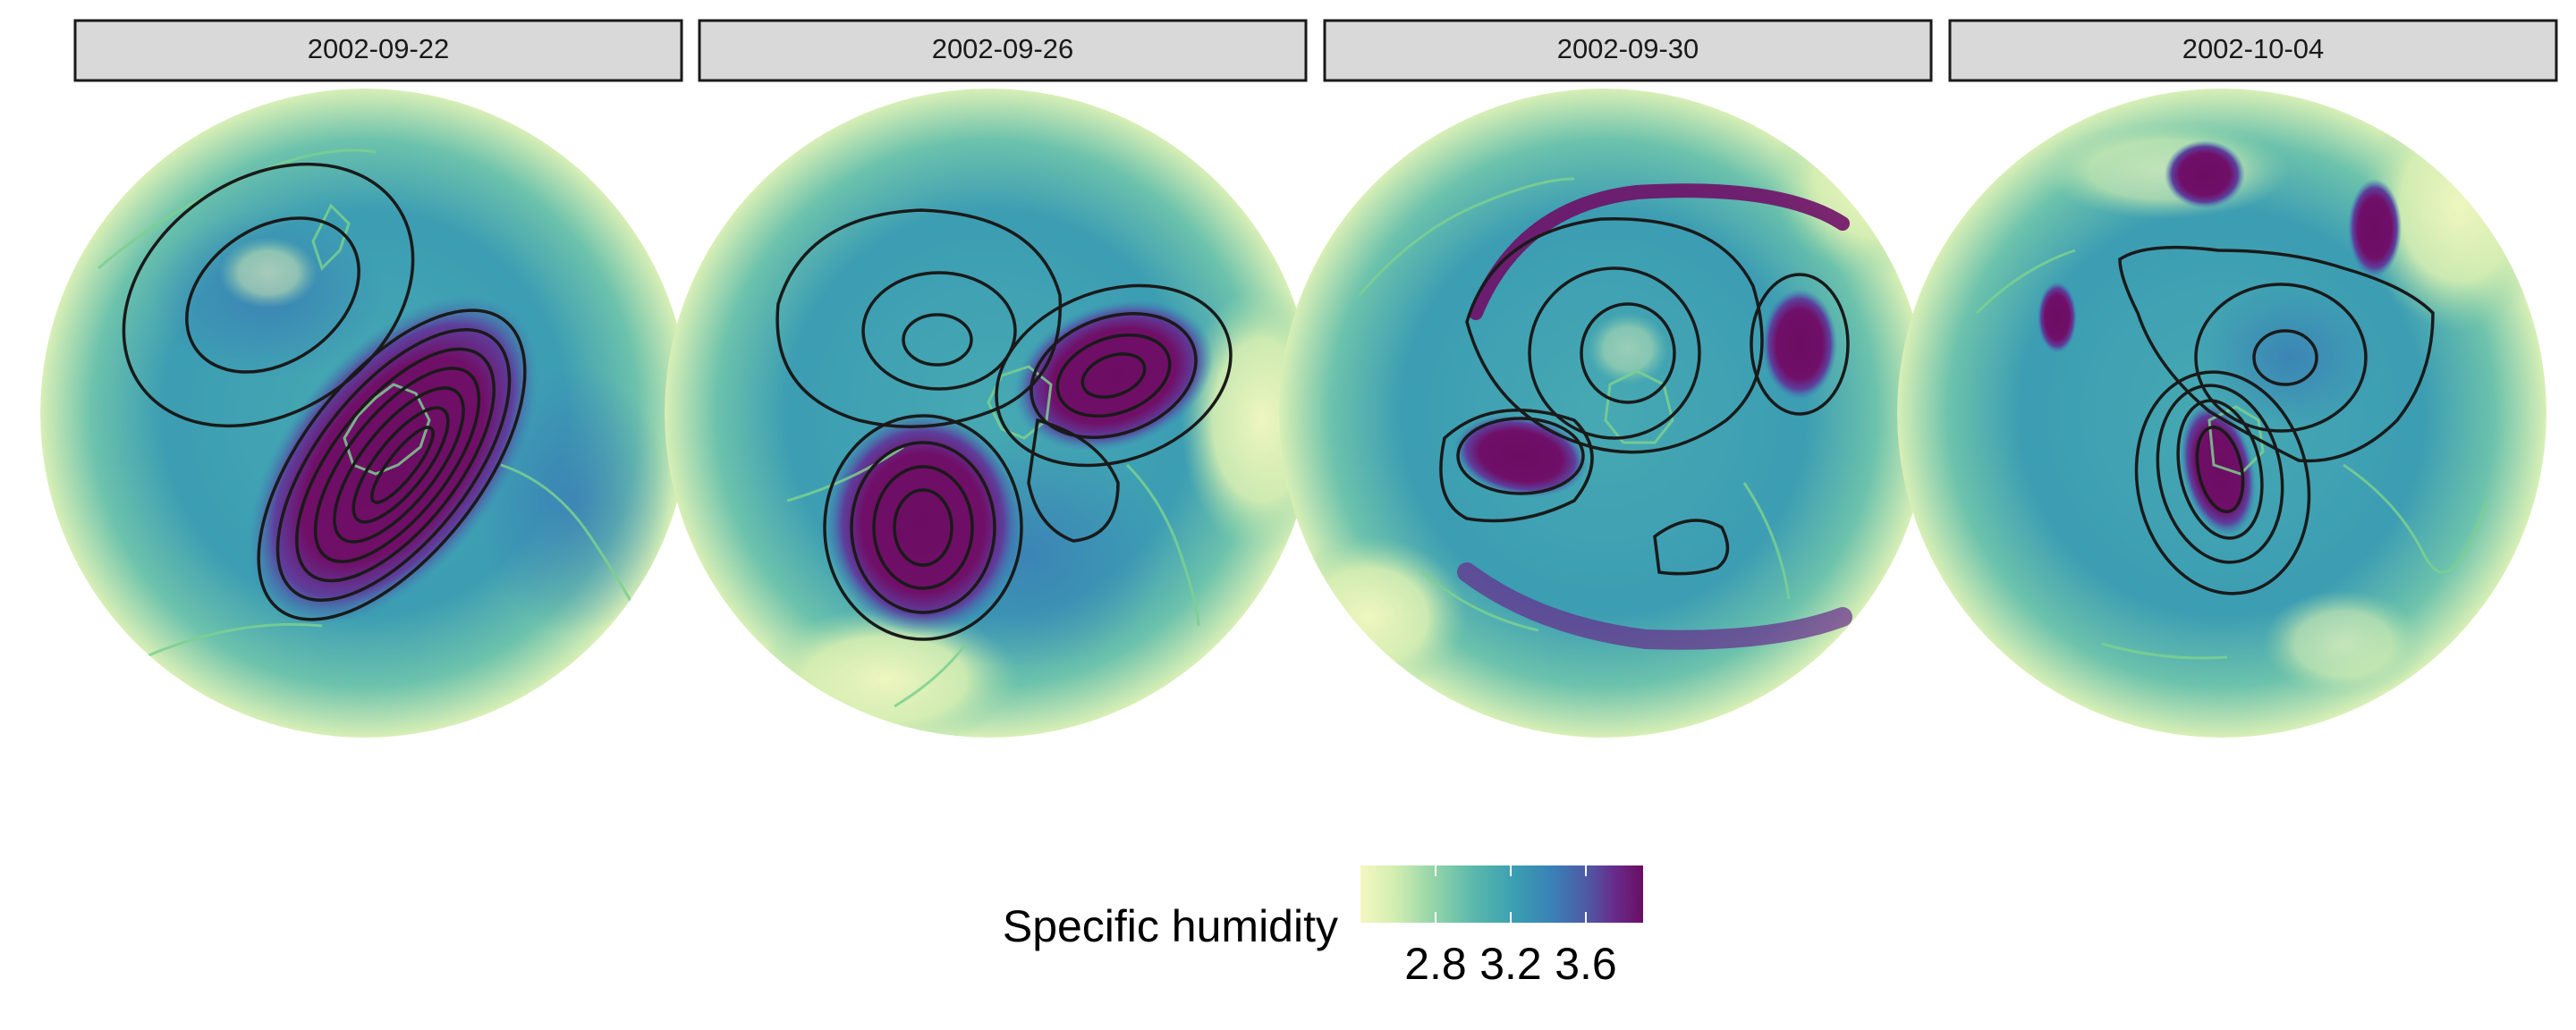 The width and height of the screenshot is (2576, 1030). I want to click on legend: Specific humidity 2.8 3.2 3.6, so click(1323, 927).